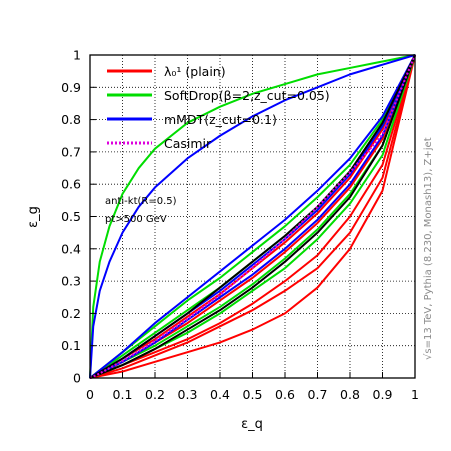 The image size is (451, 451). What do you see at coordinates (247, 95) in the screenshot?
I see `legend-label-softdrop: SoftDrop(β=2,z_cut=0.05)` at bounding box center [247, 95].